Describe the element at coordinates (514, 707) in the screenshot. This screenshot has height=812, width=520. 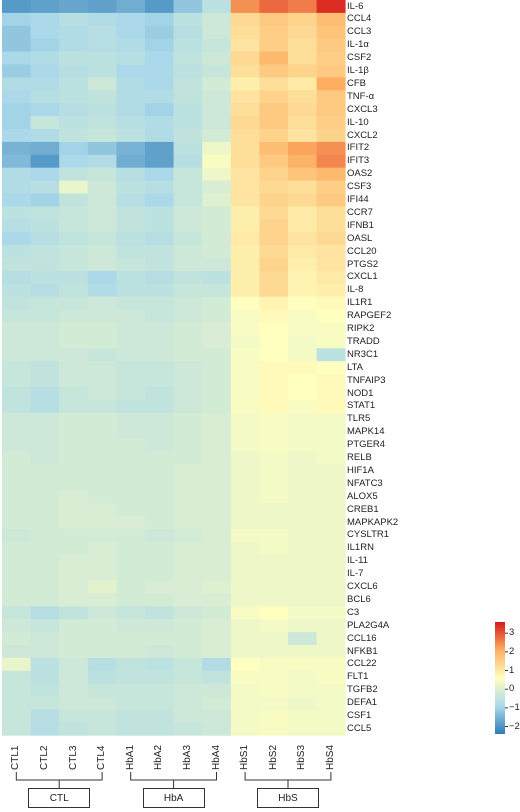
I see `colorbar-tick-label: −1` at that location.